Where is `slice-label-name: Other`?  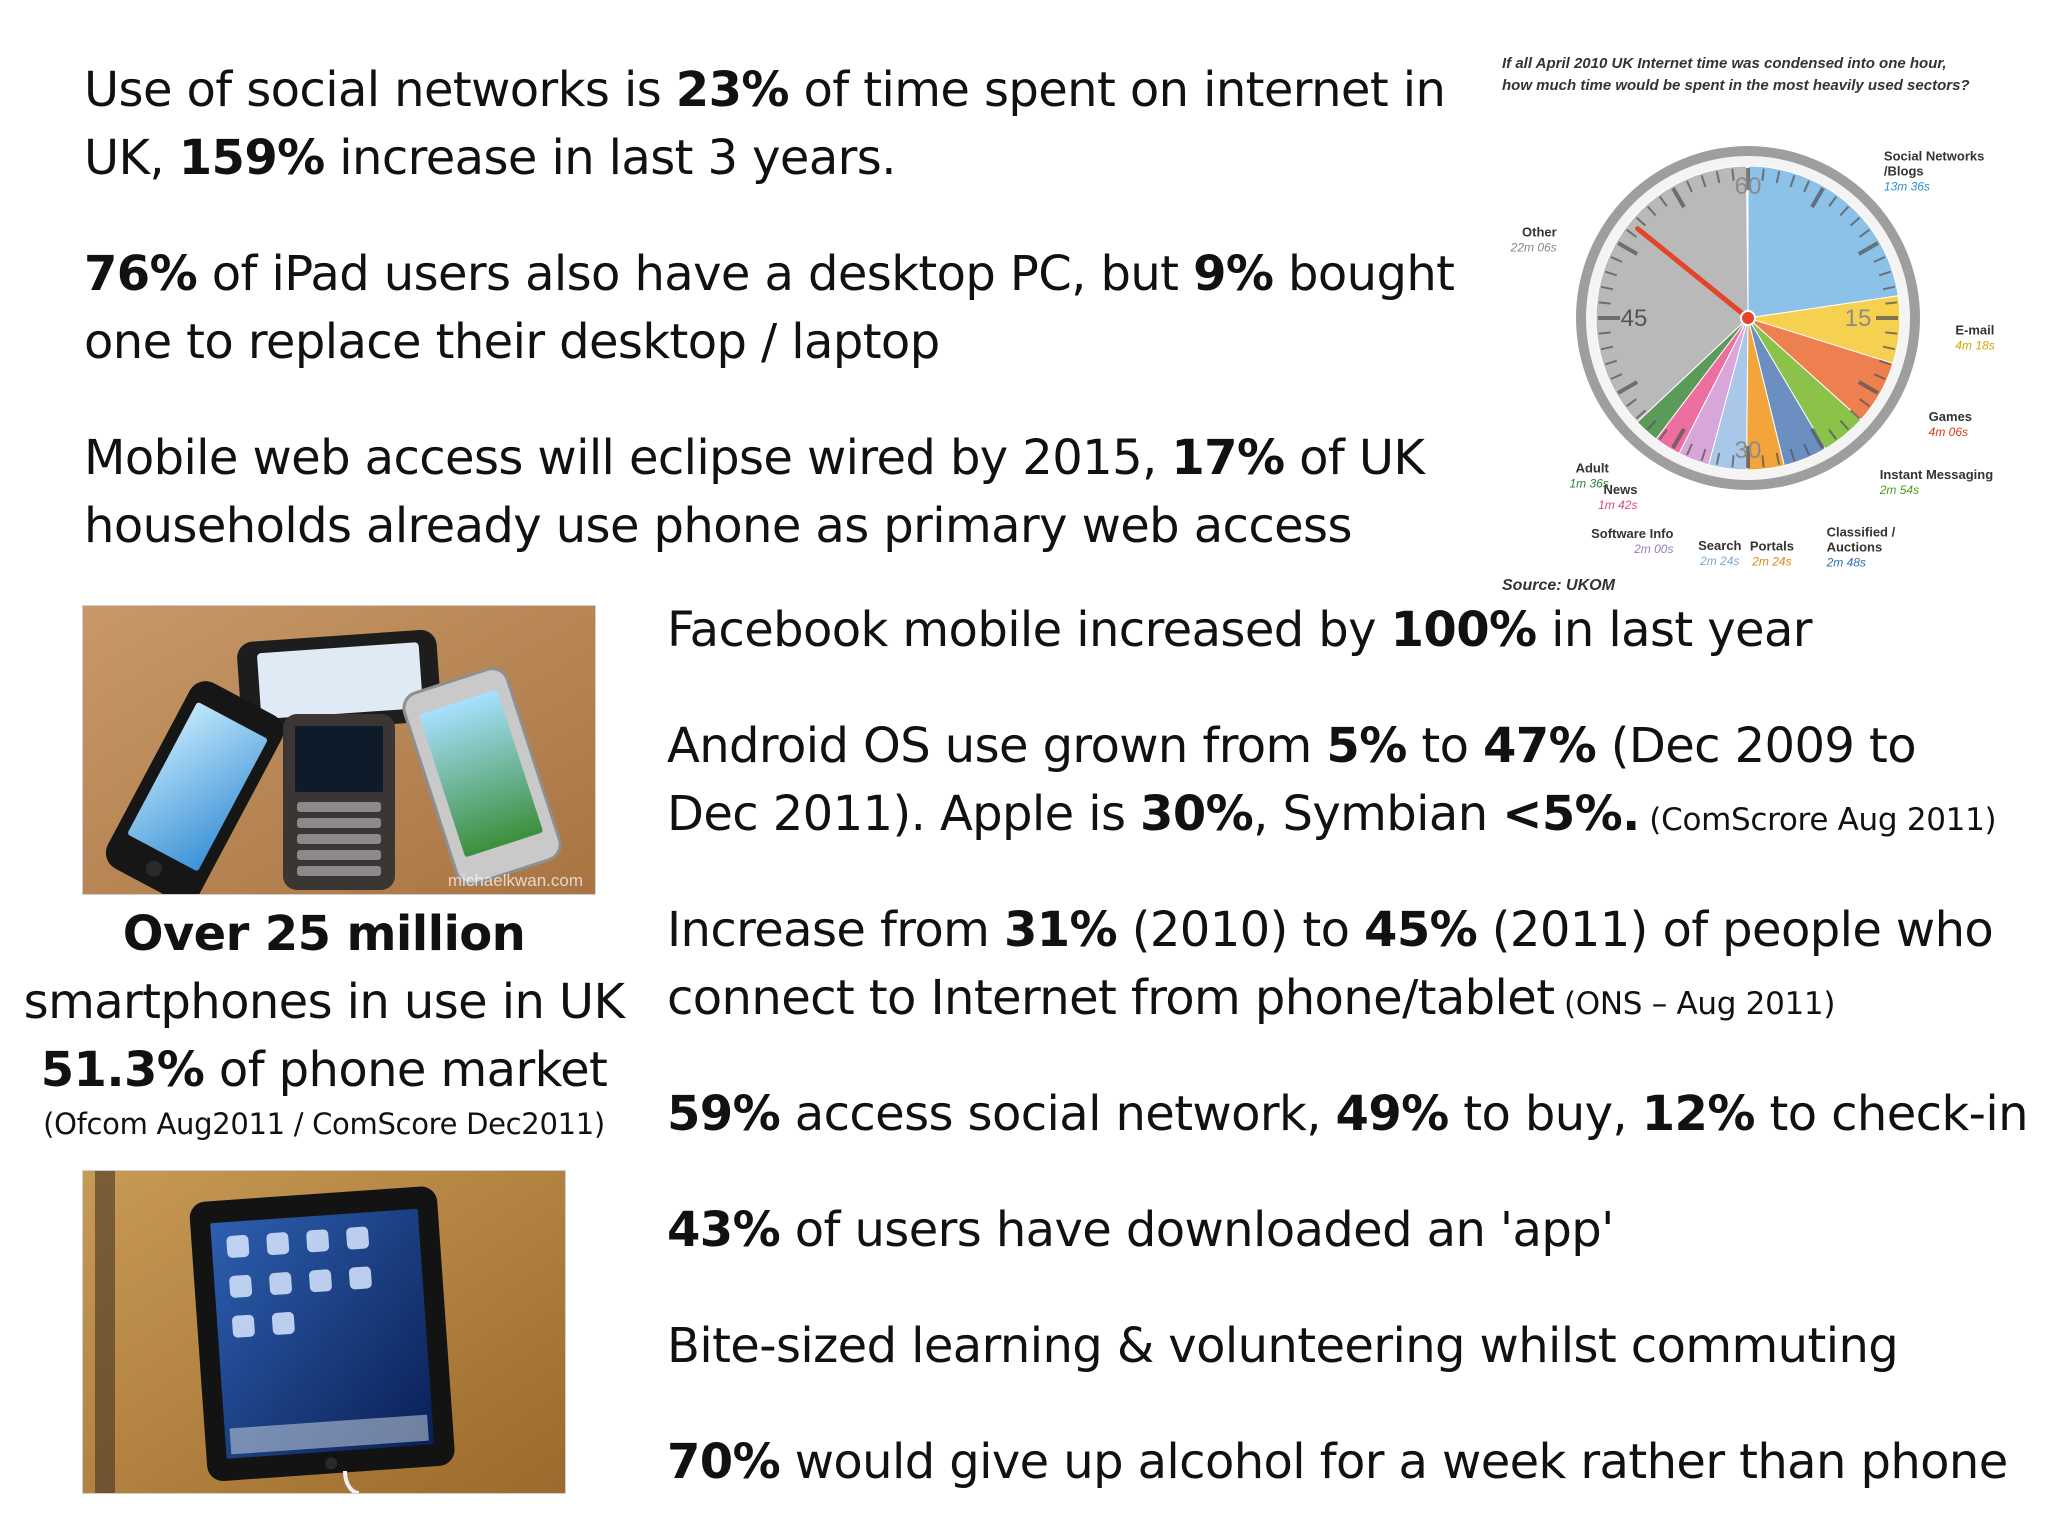 slice-label-name: Other is located at coordinates (1539, 231).